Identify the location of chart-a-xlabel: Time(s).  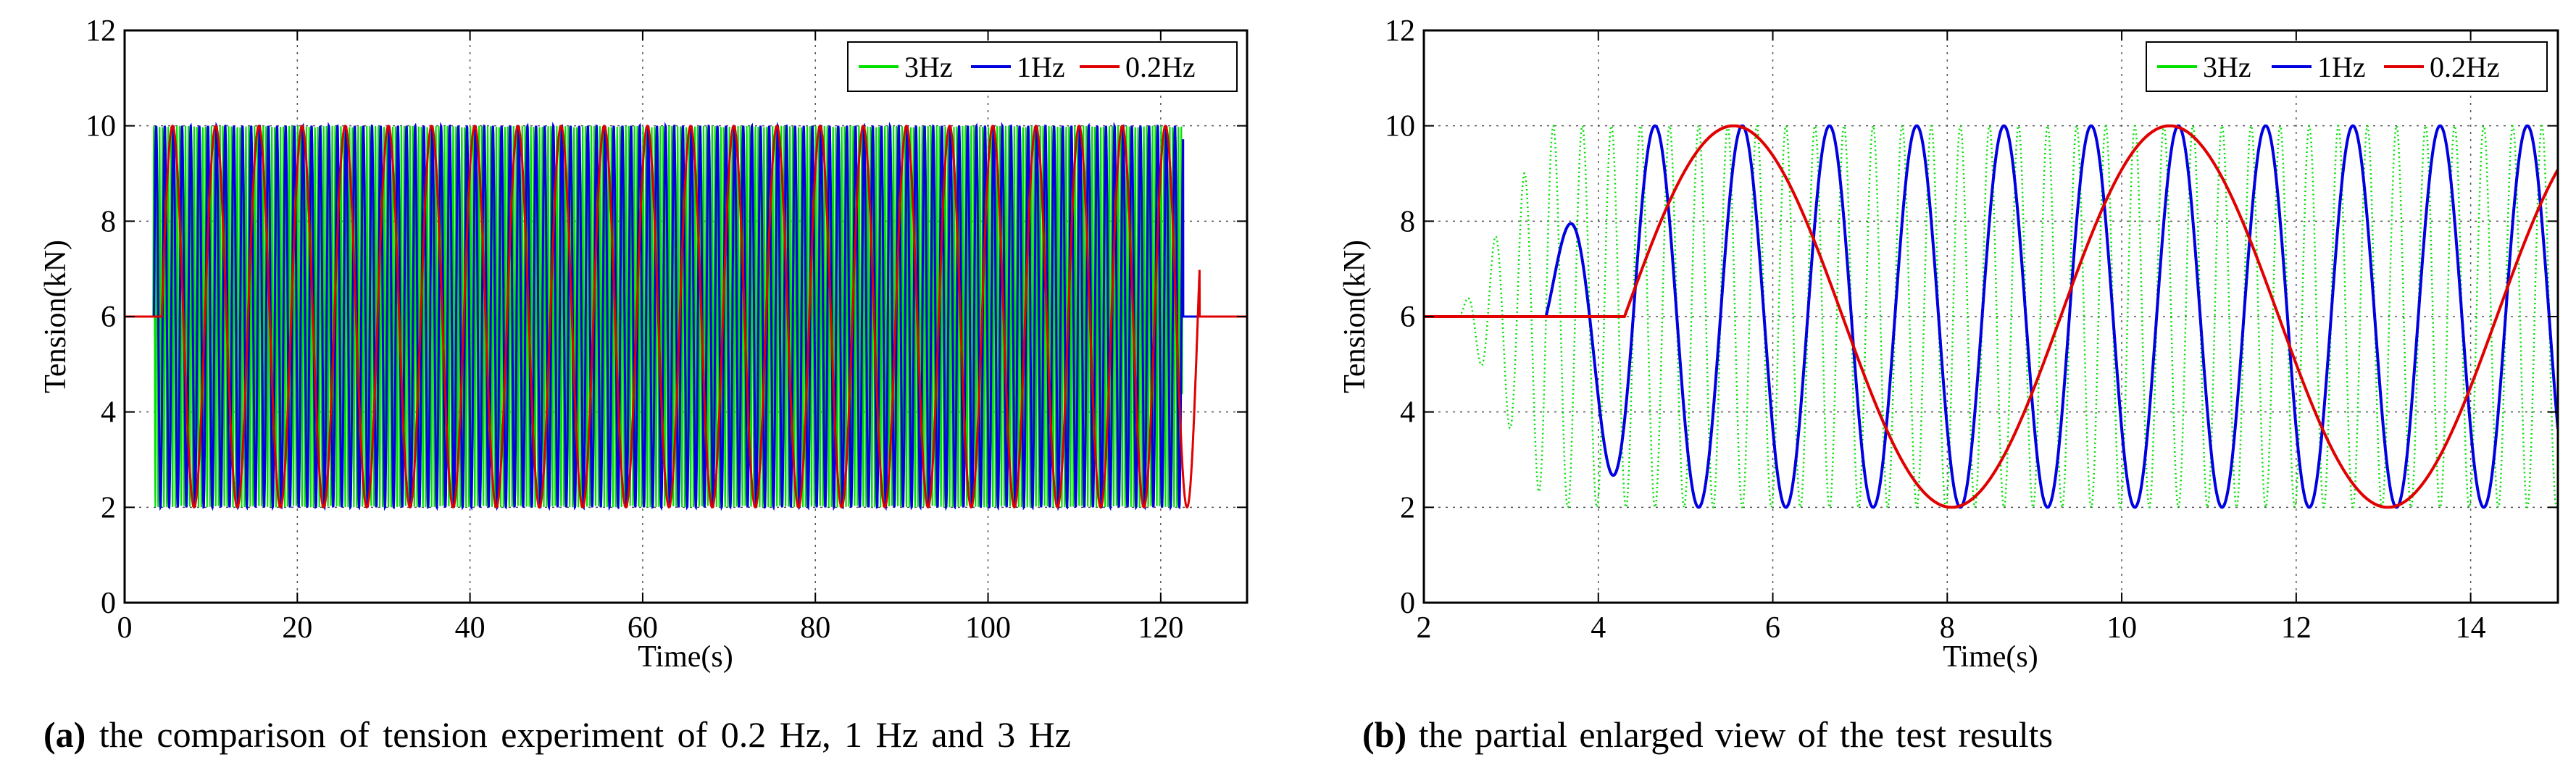
(685, 657).